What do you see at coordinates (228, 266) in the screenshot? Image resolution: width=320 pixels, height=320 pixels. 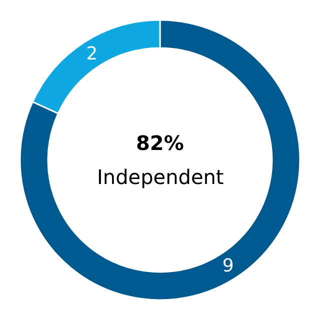 I see `data-label: 9` at bounding box center [228, 266].